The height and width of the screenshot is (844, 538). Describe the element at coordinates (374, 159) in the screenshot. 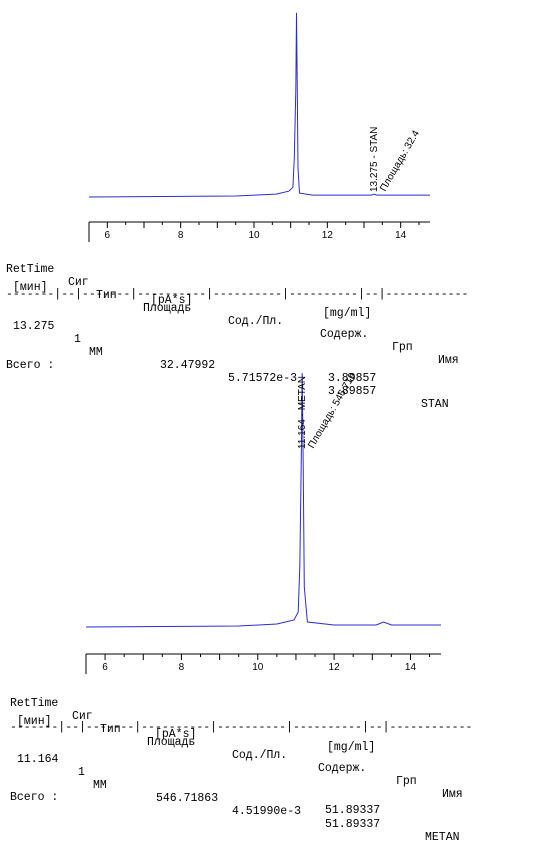

I see `peak-label: 13.275 - STAN` at that location.